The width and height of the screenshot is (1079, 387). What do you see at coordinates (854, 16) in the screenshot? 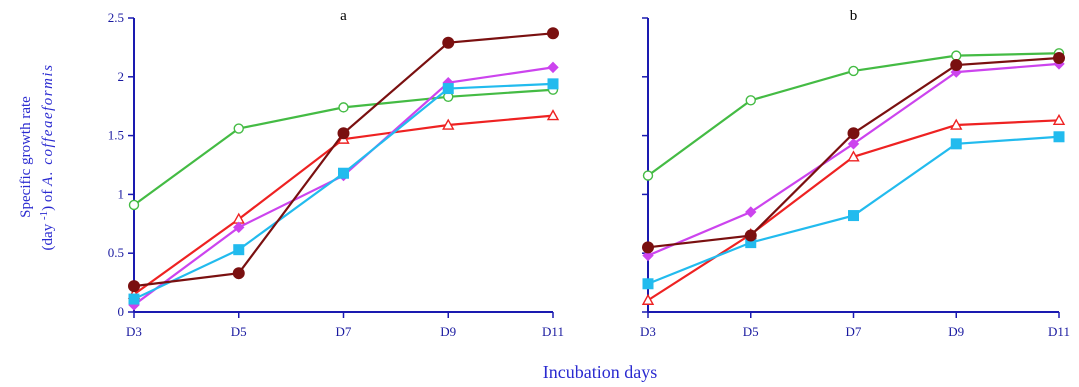
I see `panel-title: b` at bounding box center [854, 16].